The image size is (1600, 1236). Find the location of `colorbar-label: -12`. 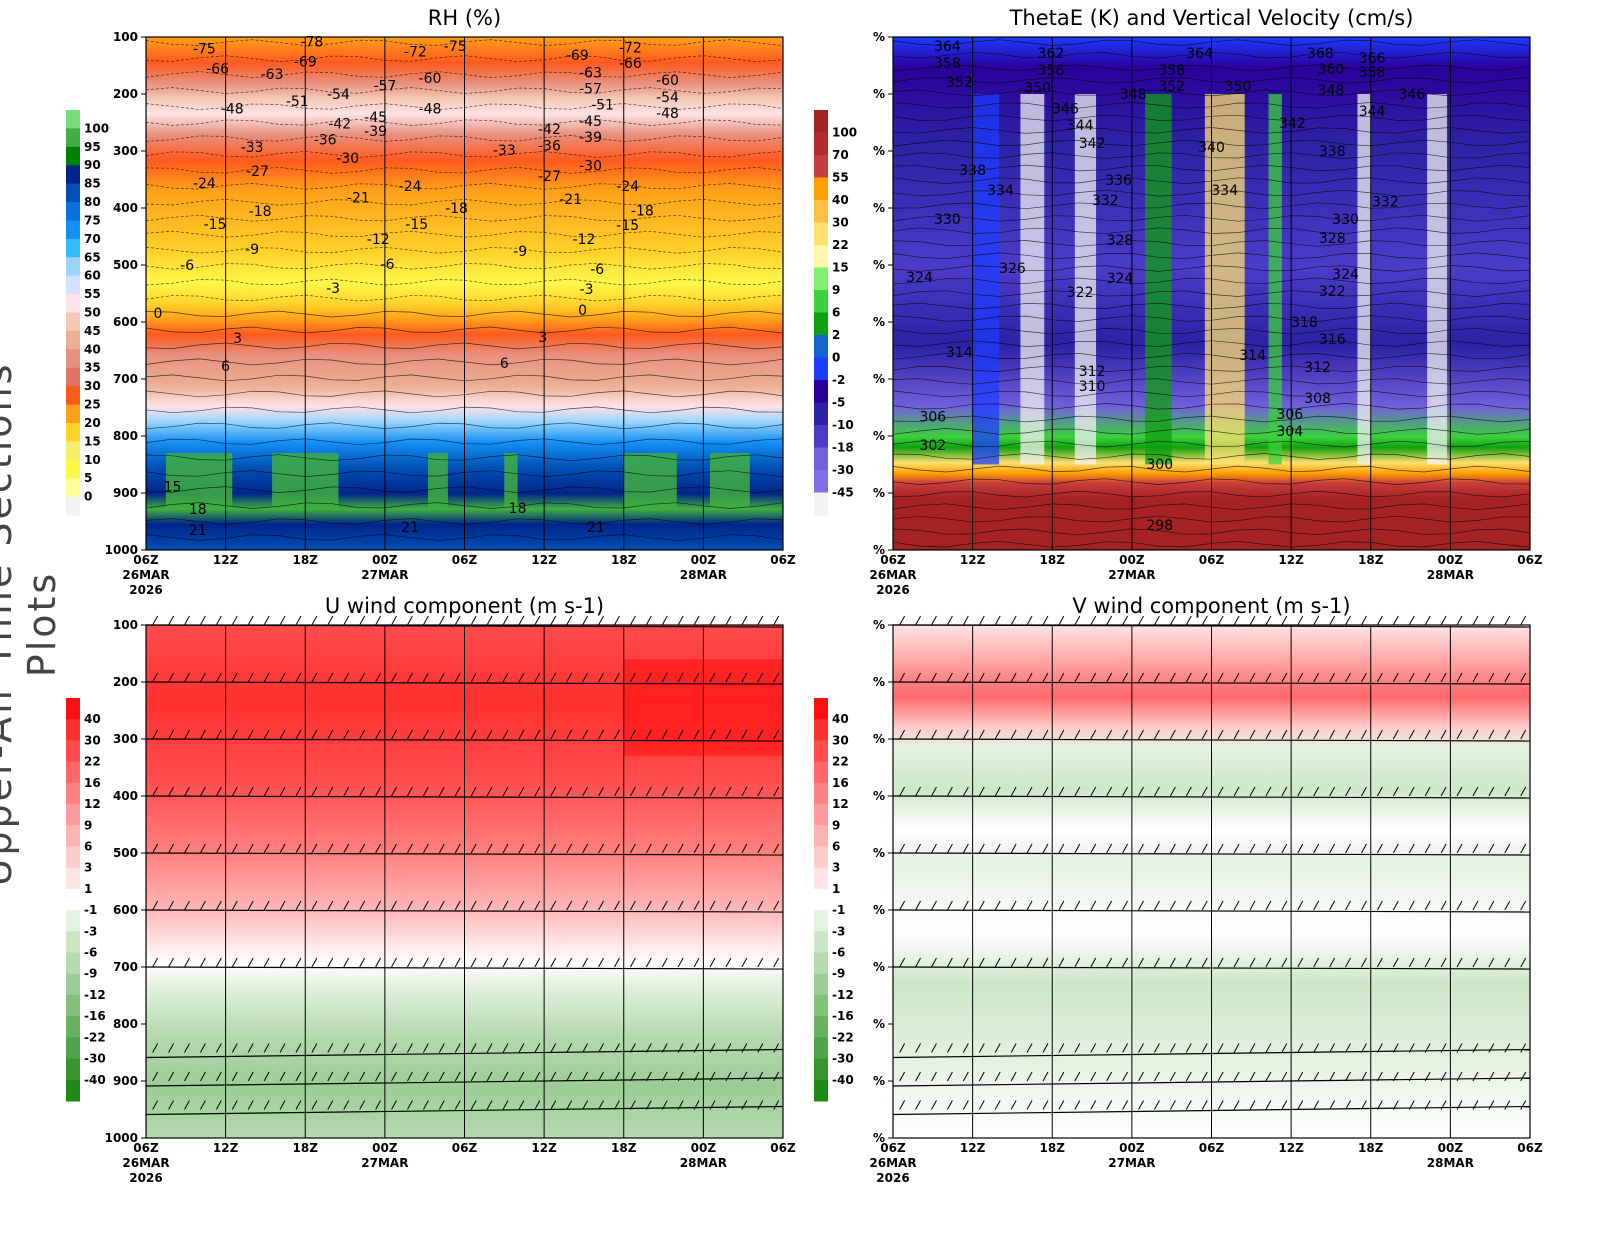

colorbar-label: -12 is located at coordinates (95, 995).